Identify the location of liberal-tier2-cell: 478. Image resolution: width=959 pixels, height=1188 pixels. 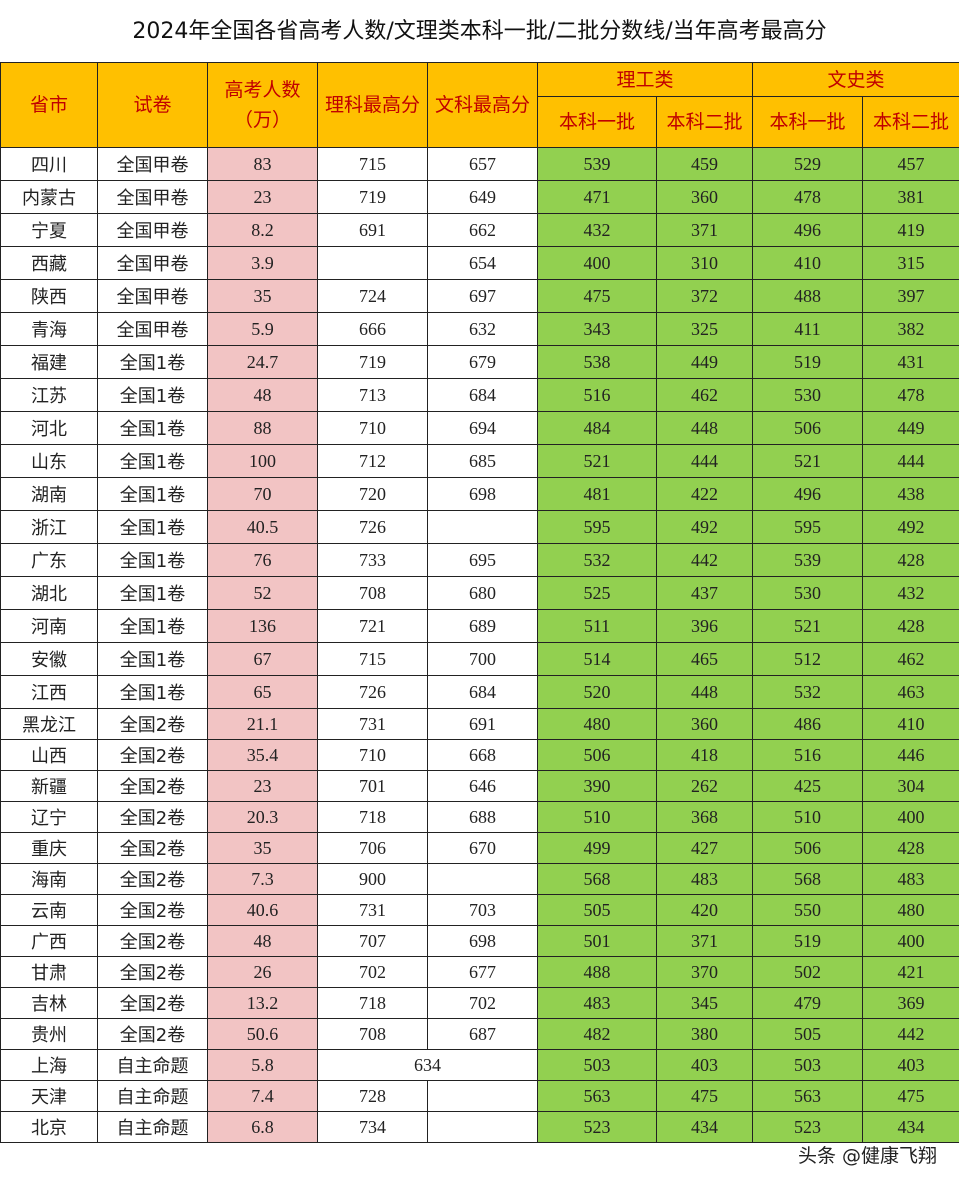
(910, 395).